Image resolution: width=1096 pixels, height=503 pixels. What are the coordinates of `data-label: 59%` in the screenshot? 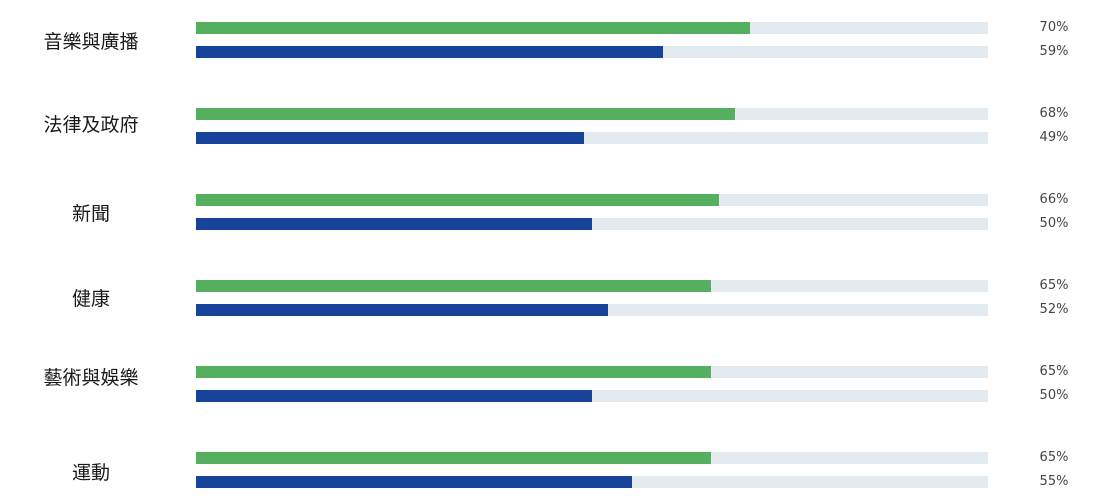 It's located at (1054, 51).